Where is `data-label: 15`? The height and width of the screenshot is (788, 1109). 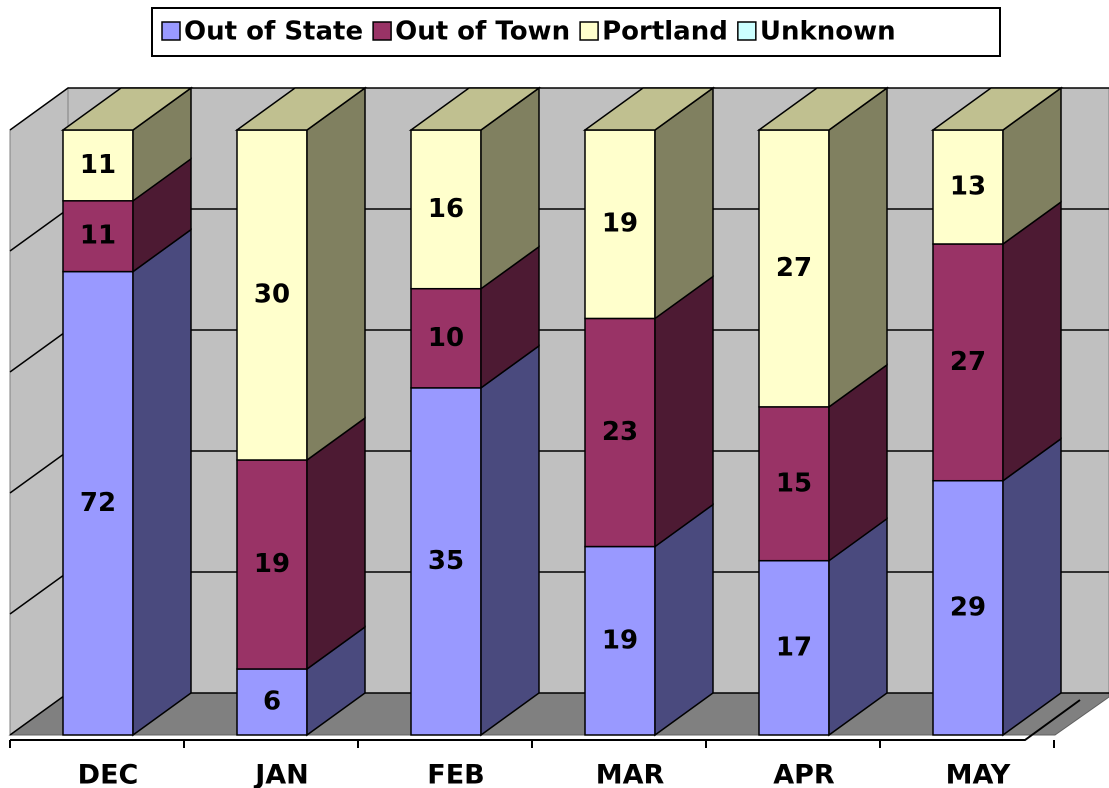
data-label: 15 is located at coordinates (794, 483).